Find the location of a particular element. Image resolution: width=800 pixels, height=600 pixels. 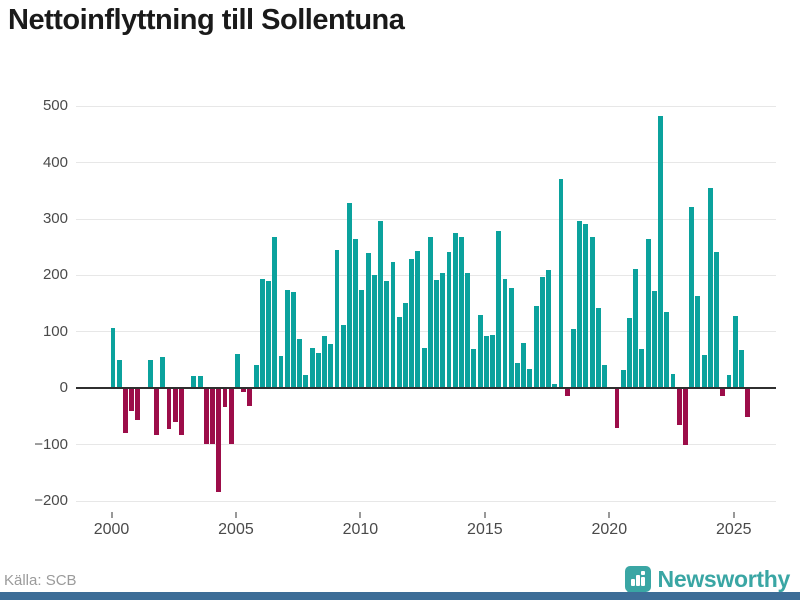

bar-2010-q2 is located at coordinates (368, 321).